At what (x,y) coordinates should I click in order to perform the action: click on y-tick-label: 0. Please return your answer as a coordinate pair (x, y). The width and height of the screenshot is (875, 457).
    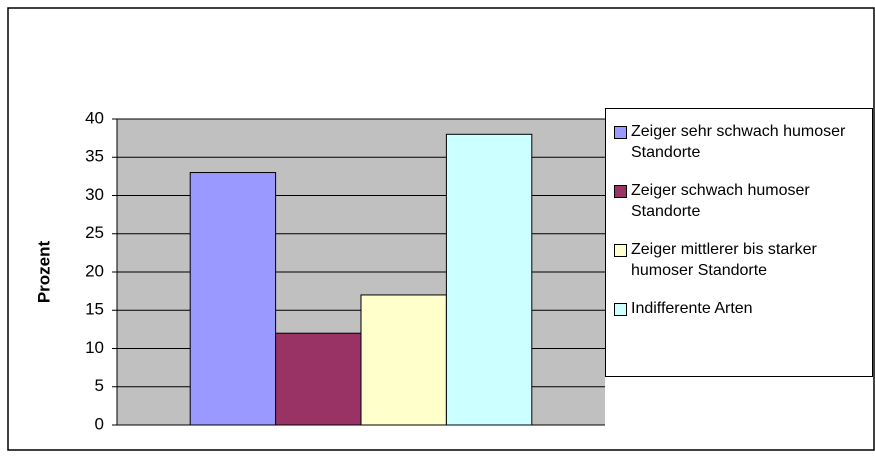
    Looking at the image, I should click on (99, 423).